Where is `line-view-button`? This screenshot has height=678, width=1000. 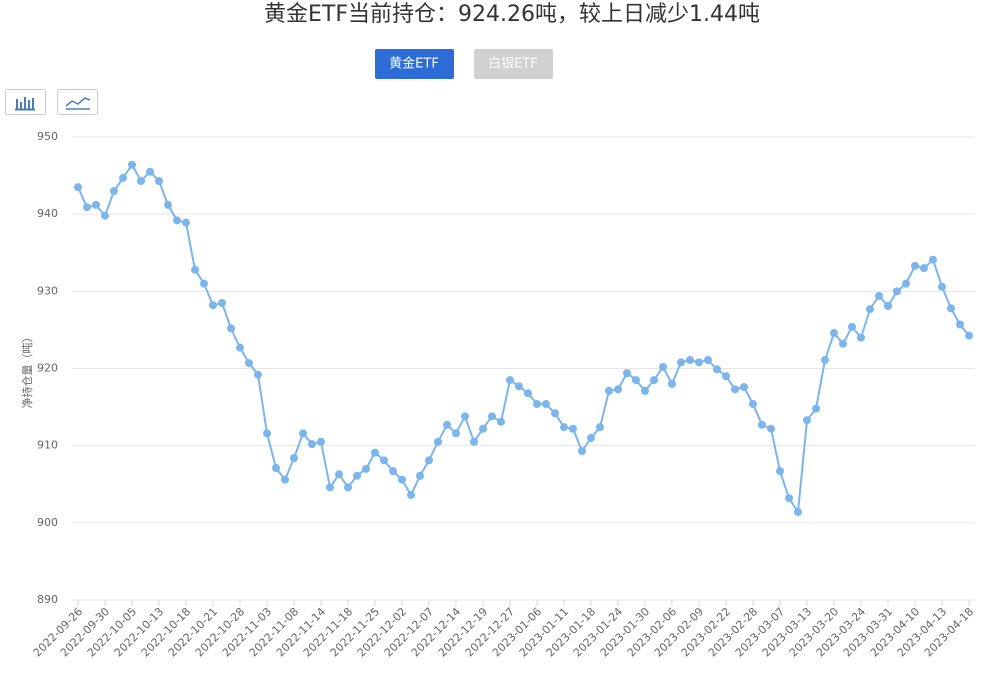
line-view-button is located at coordinates (77, 102).